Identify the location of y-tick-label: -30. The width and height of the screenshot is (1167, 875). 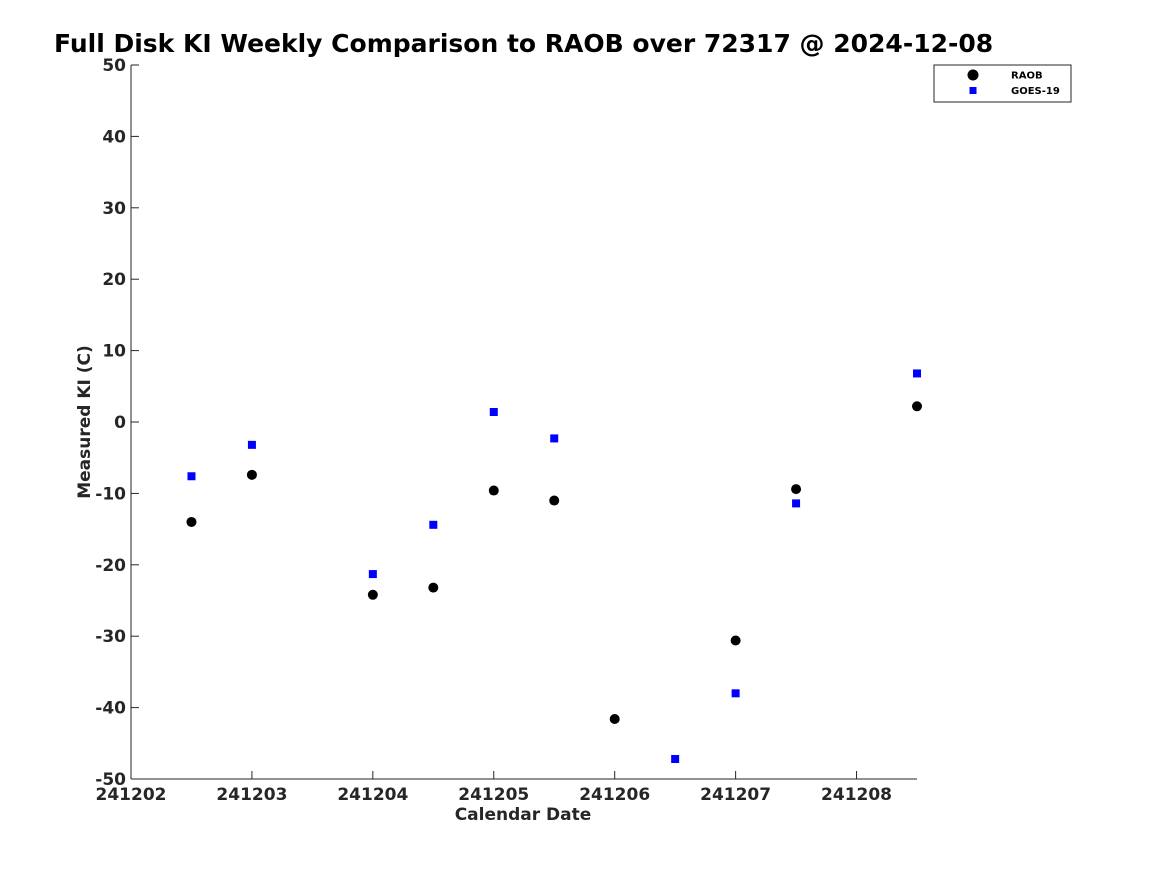
(110, 637).